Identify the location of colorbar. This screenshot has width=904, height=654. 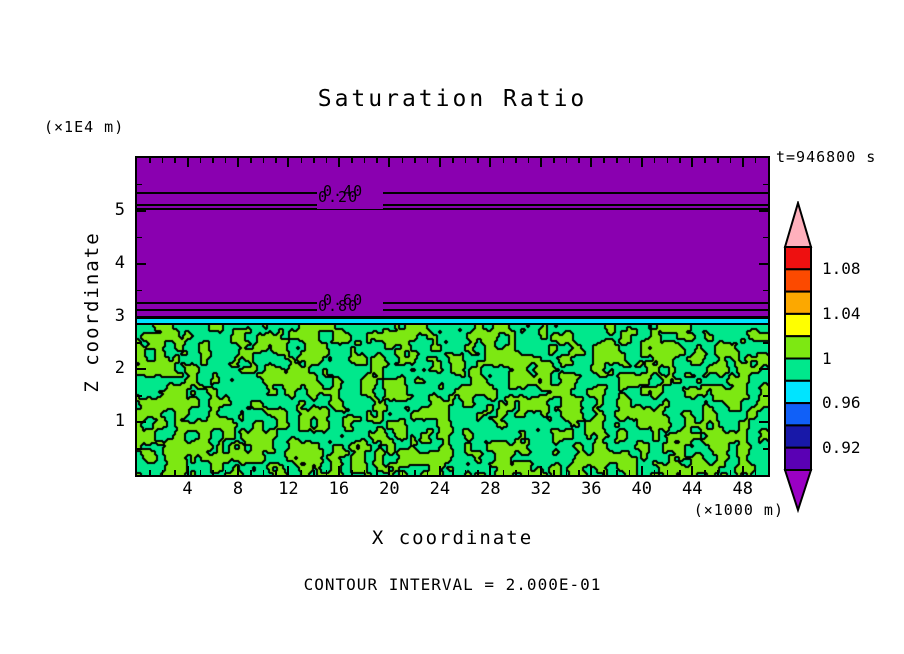
(798, 357).